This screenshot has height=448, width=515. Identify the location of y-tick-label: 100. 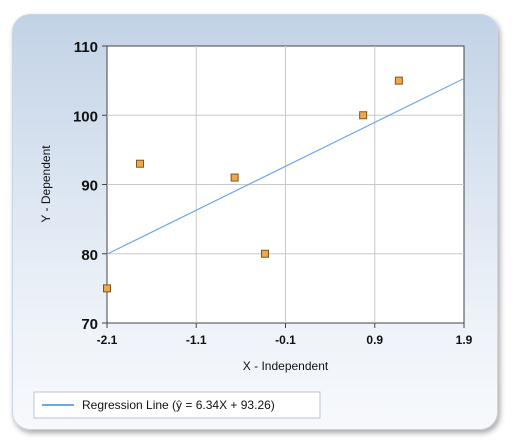
(85, 116).